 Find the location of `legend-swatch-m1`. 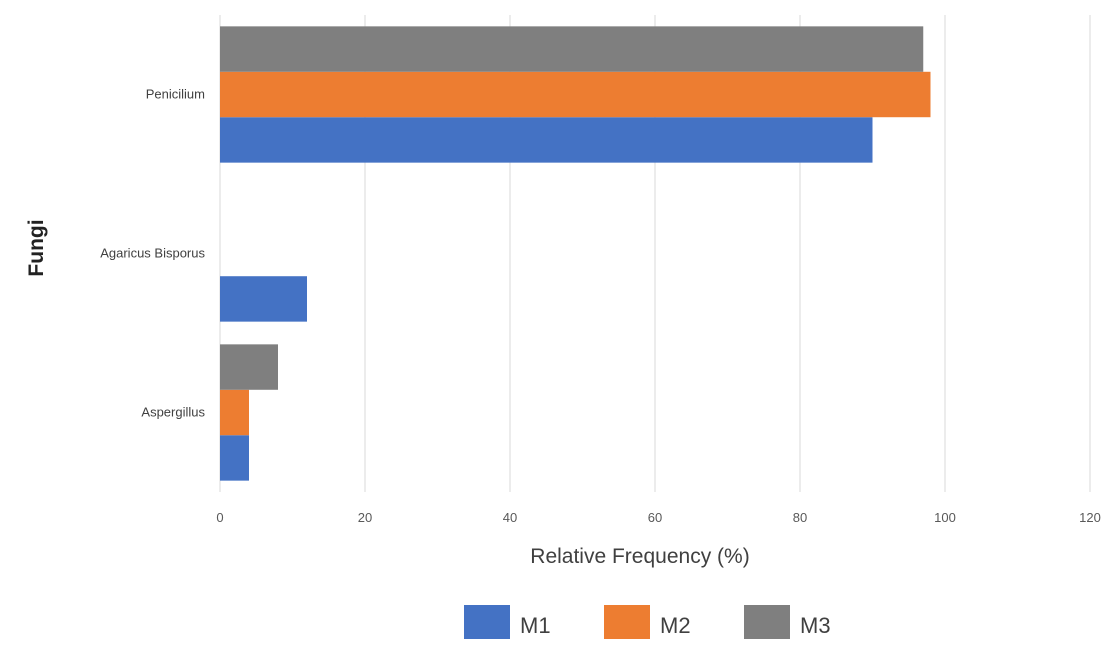

legend-swatch-m1 is located at coordinates (487, 622).